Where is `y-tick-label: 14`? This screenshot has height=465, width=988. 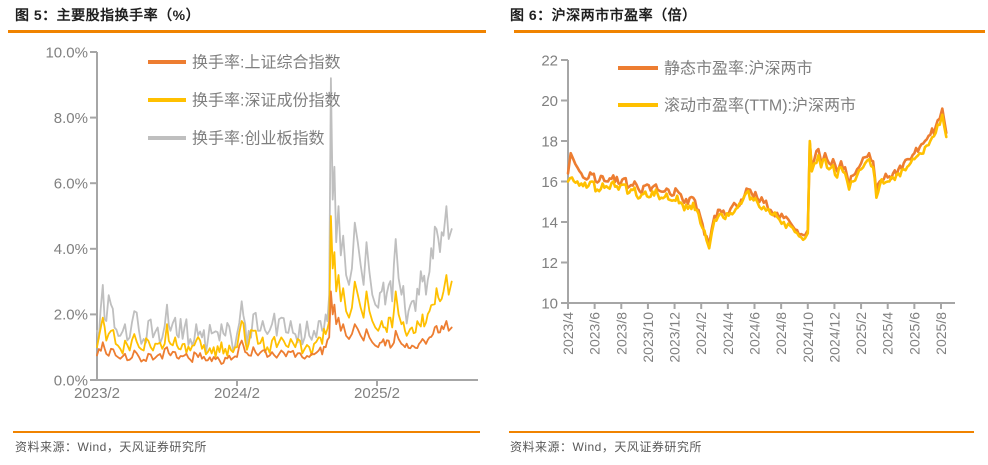 y-tick-label: 14 is located at coordinates (549, 222).